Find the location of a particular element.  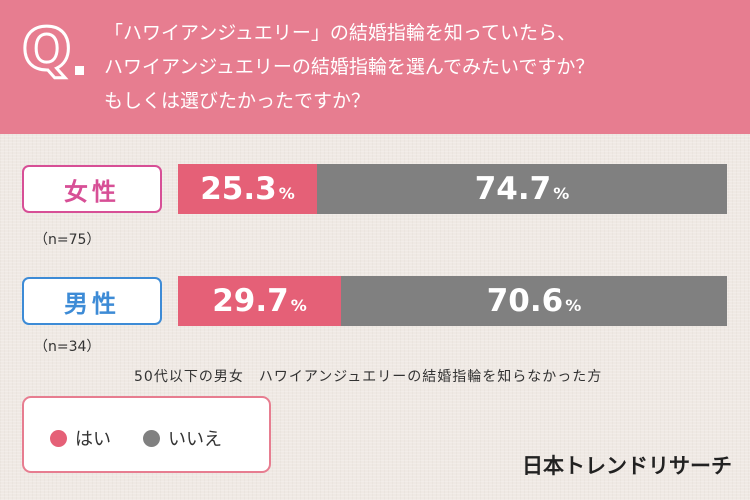

q-mark: Q is located at coordinates (46, 49).